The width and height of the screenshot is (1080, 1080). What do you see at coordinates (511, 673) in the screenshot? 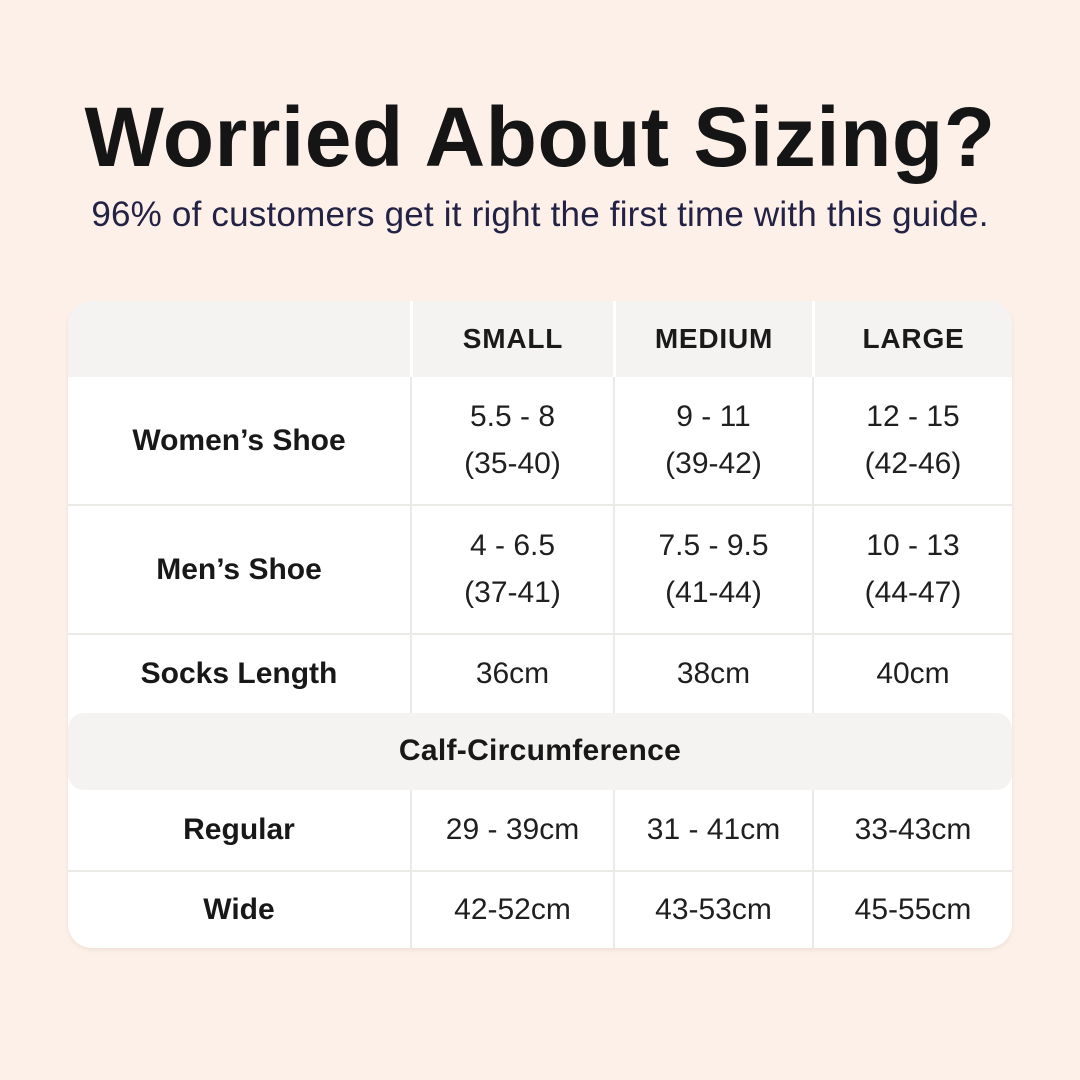
I see `cell-socks-small: 36cm` at bounding box center [511, 673].